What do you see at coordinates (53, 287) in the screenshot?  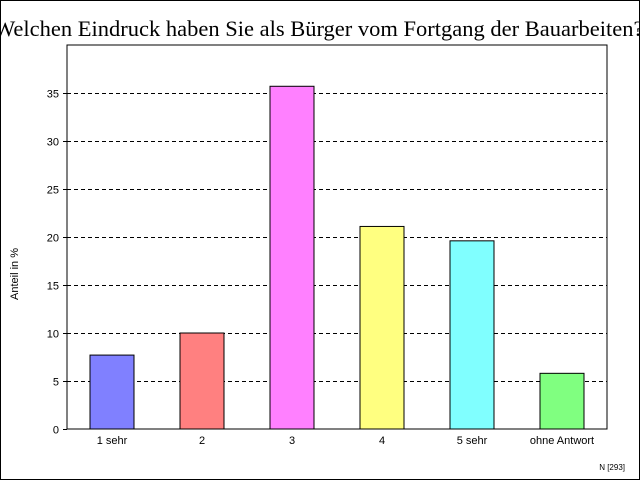 I see `y-tick-label: 15` at bounding box center [53, 287].